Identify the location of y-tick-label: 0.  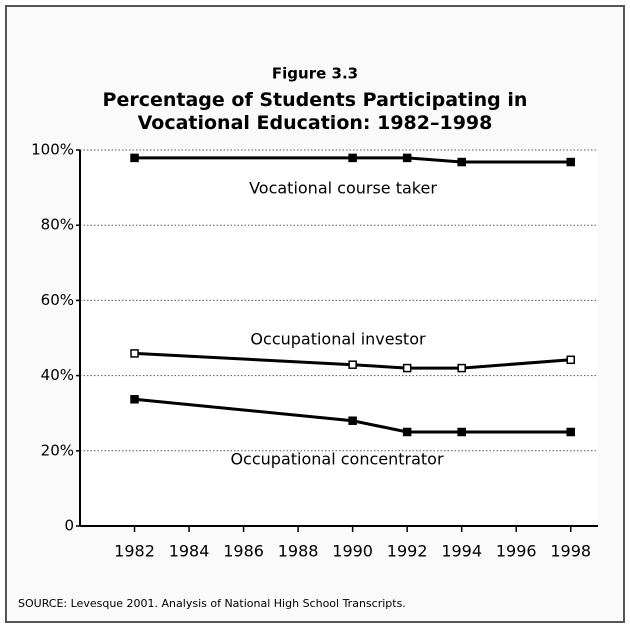
(69, 526).